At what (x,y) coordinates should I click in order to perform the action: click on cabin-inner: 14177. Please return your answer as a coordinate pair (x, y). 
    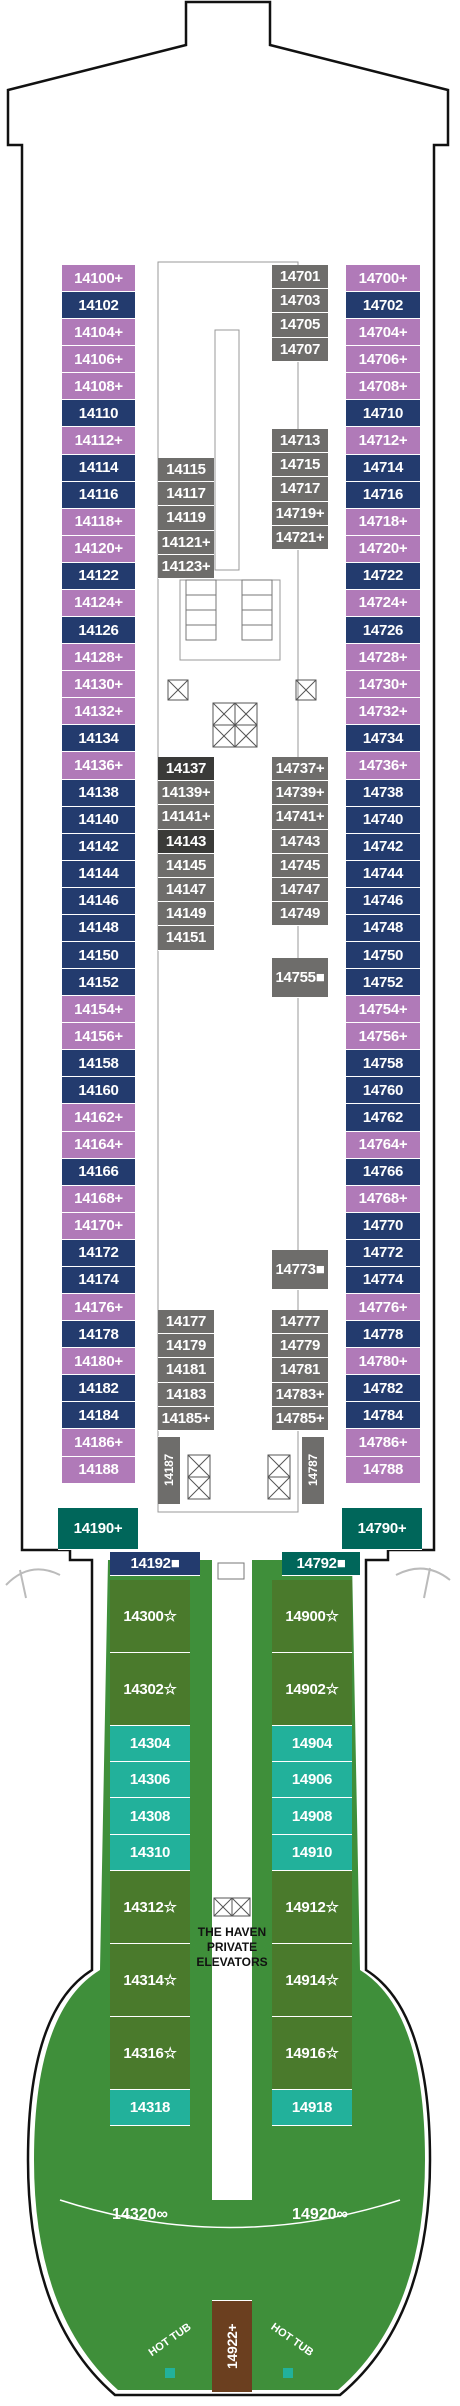
    Looking at the image, I should click on (186, 1322).